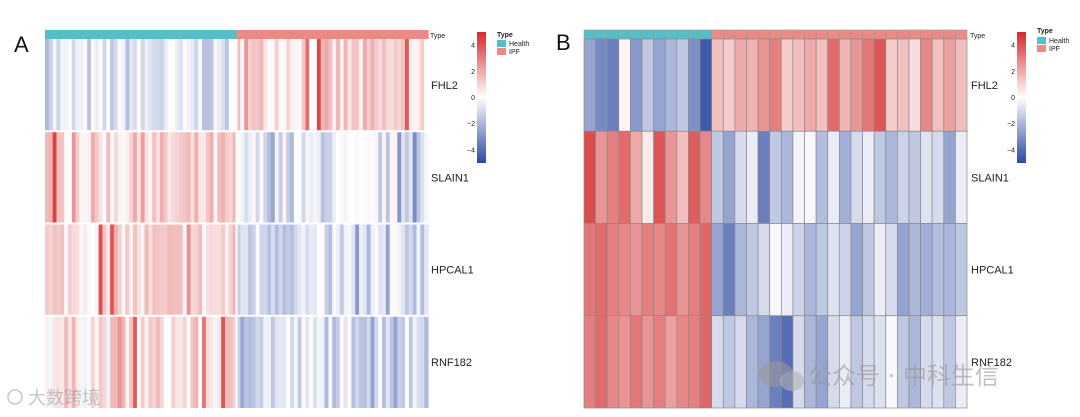 This screenshot has width=1080, height=417. Describe the element at coordinates (237, 34) in the screenshot. I see `annotation-bar-a` at that location.